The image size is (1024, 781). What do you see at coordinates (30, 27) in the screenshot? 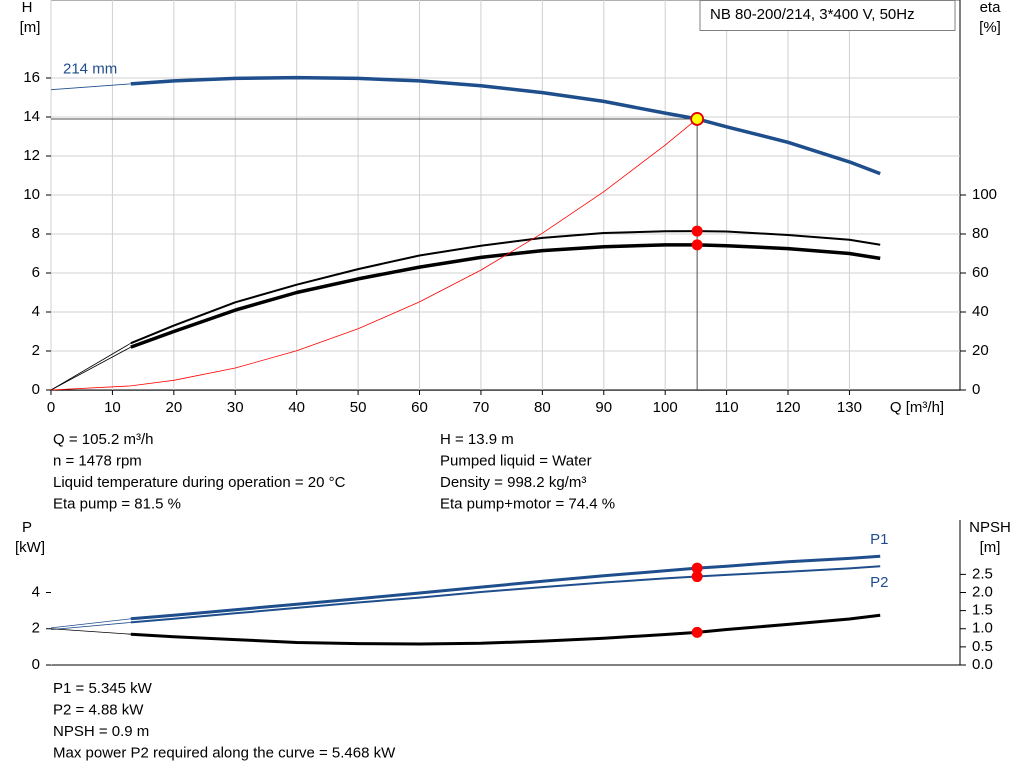
I see `y-axis-label: [m]` at bounding box center [30, 27].